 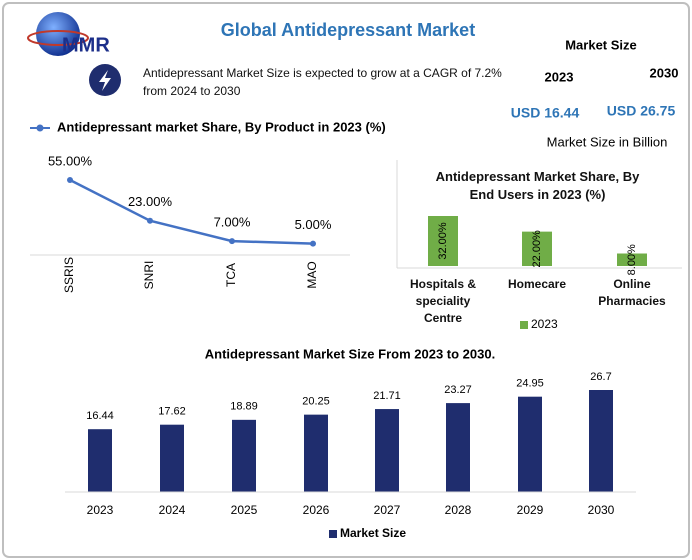 I want to click on x-tick-label: 2030, so click(x=601, y=510).